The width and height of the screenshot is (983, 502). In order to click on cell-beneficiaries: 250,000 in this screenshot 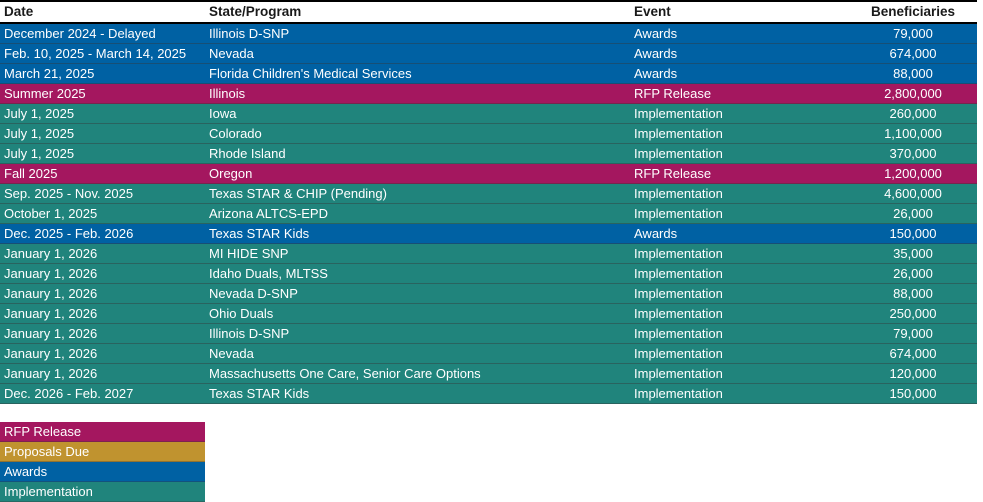, I will do `click(913, 313)`.